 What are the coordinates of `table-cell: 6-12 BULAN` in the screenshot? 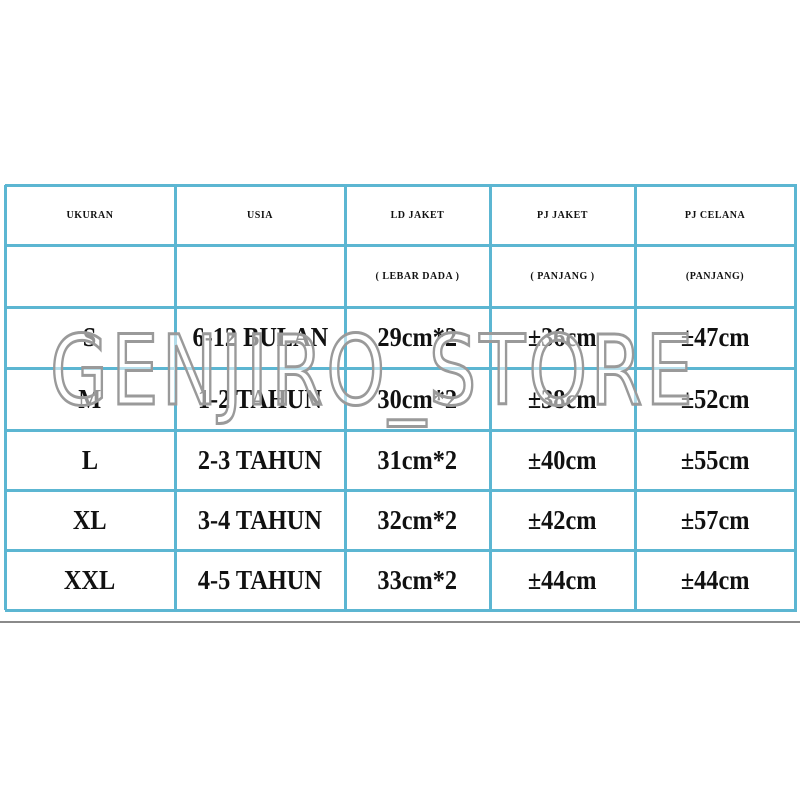 It's located at (260, 337).